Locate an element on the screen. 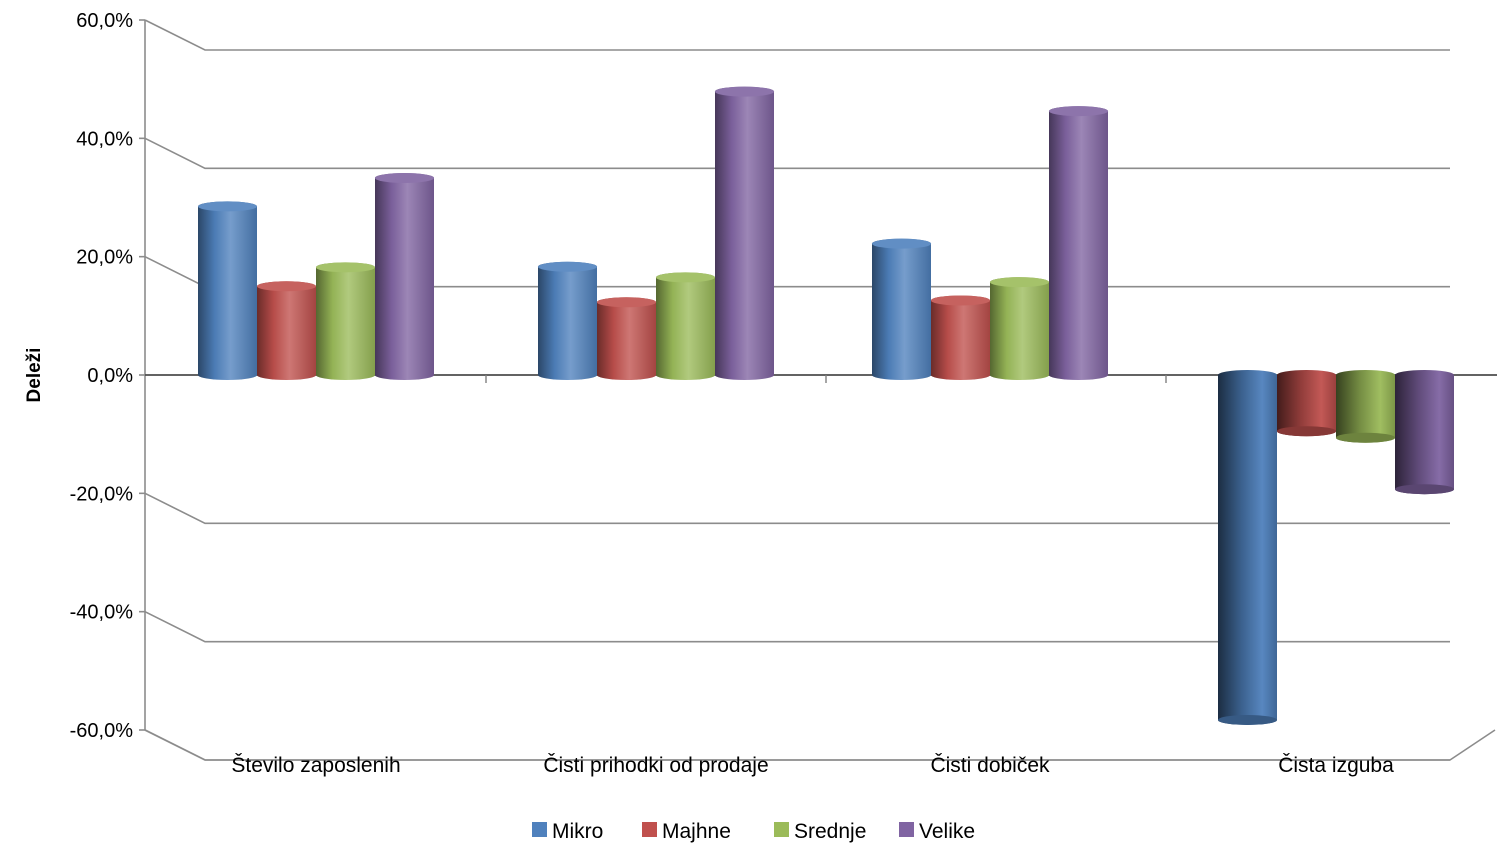  y-tick-label: 40,0% is located at coordinates (104, 139).